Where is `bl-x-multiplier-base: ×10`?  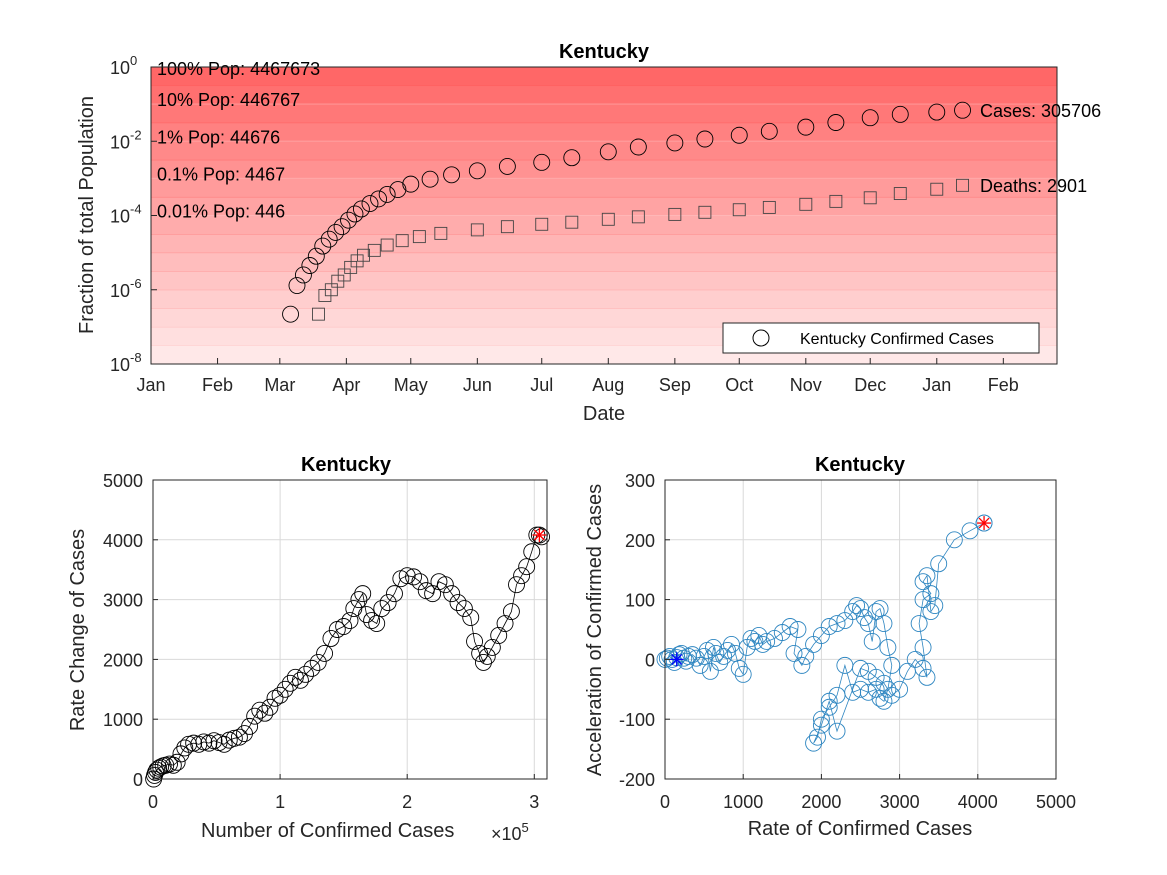 bl-x-multiplier-base: ×10 is located at coordinates (506, 834).